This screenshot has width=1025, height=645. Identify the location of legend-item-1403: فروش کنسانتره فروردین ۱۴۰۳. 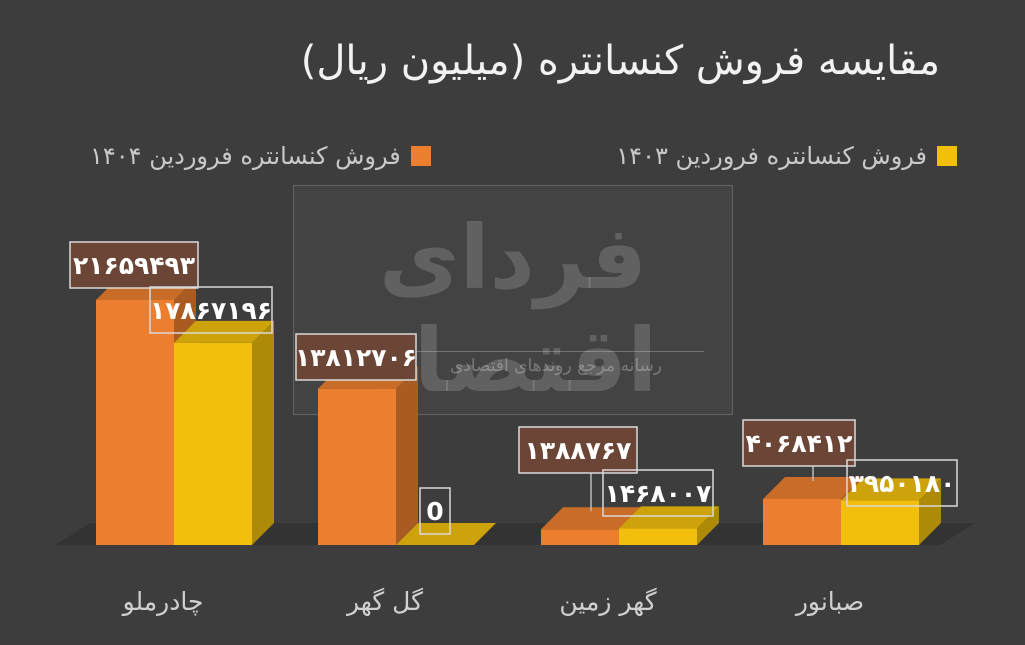
(786, 156).